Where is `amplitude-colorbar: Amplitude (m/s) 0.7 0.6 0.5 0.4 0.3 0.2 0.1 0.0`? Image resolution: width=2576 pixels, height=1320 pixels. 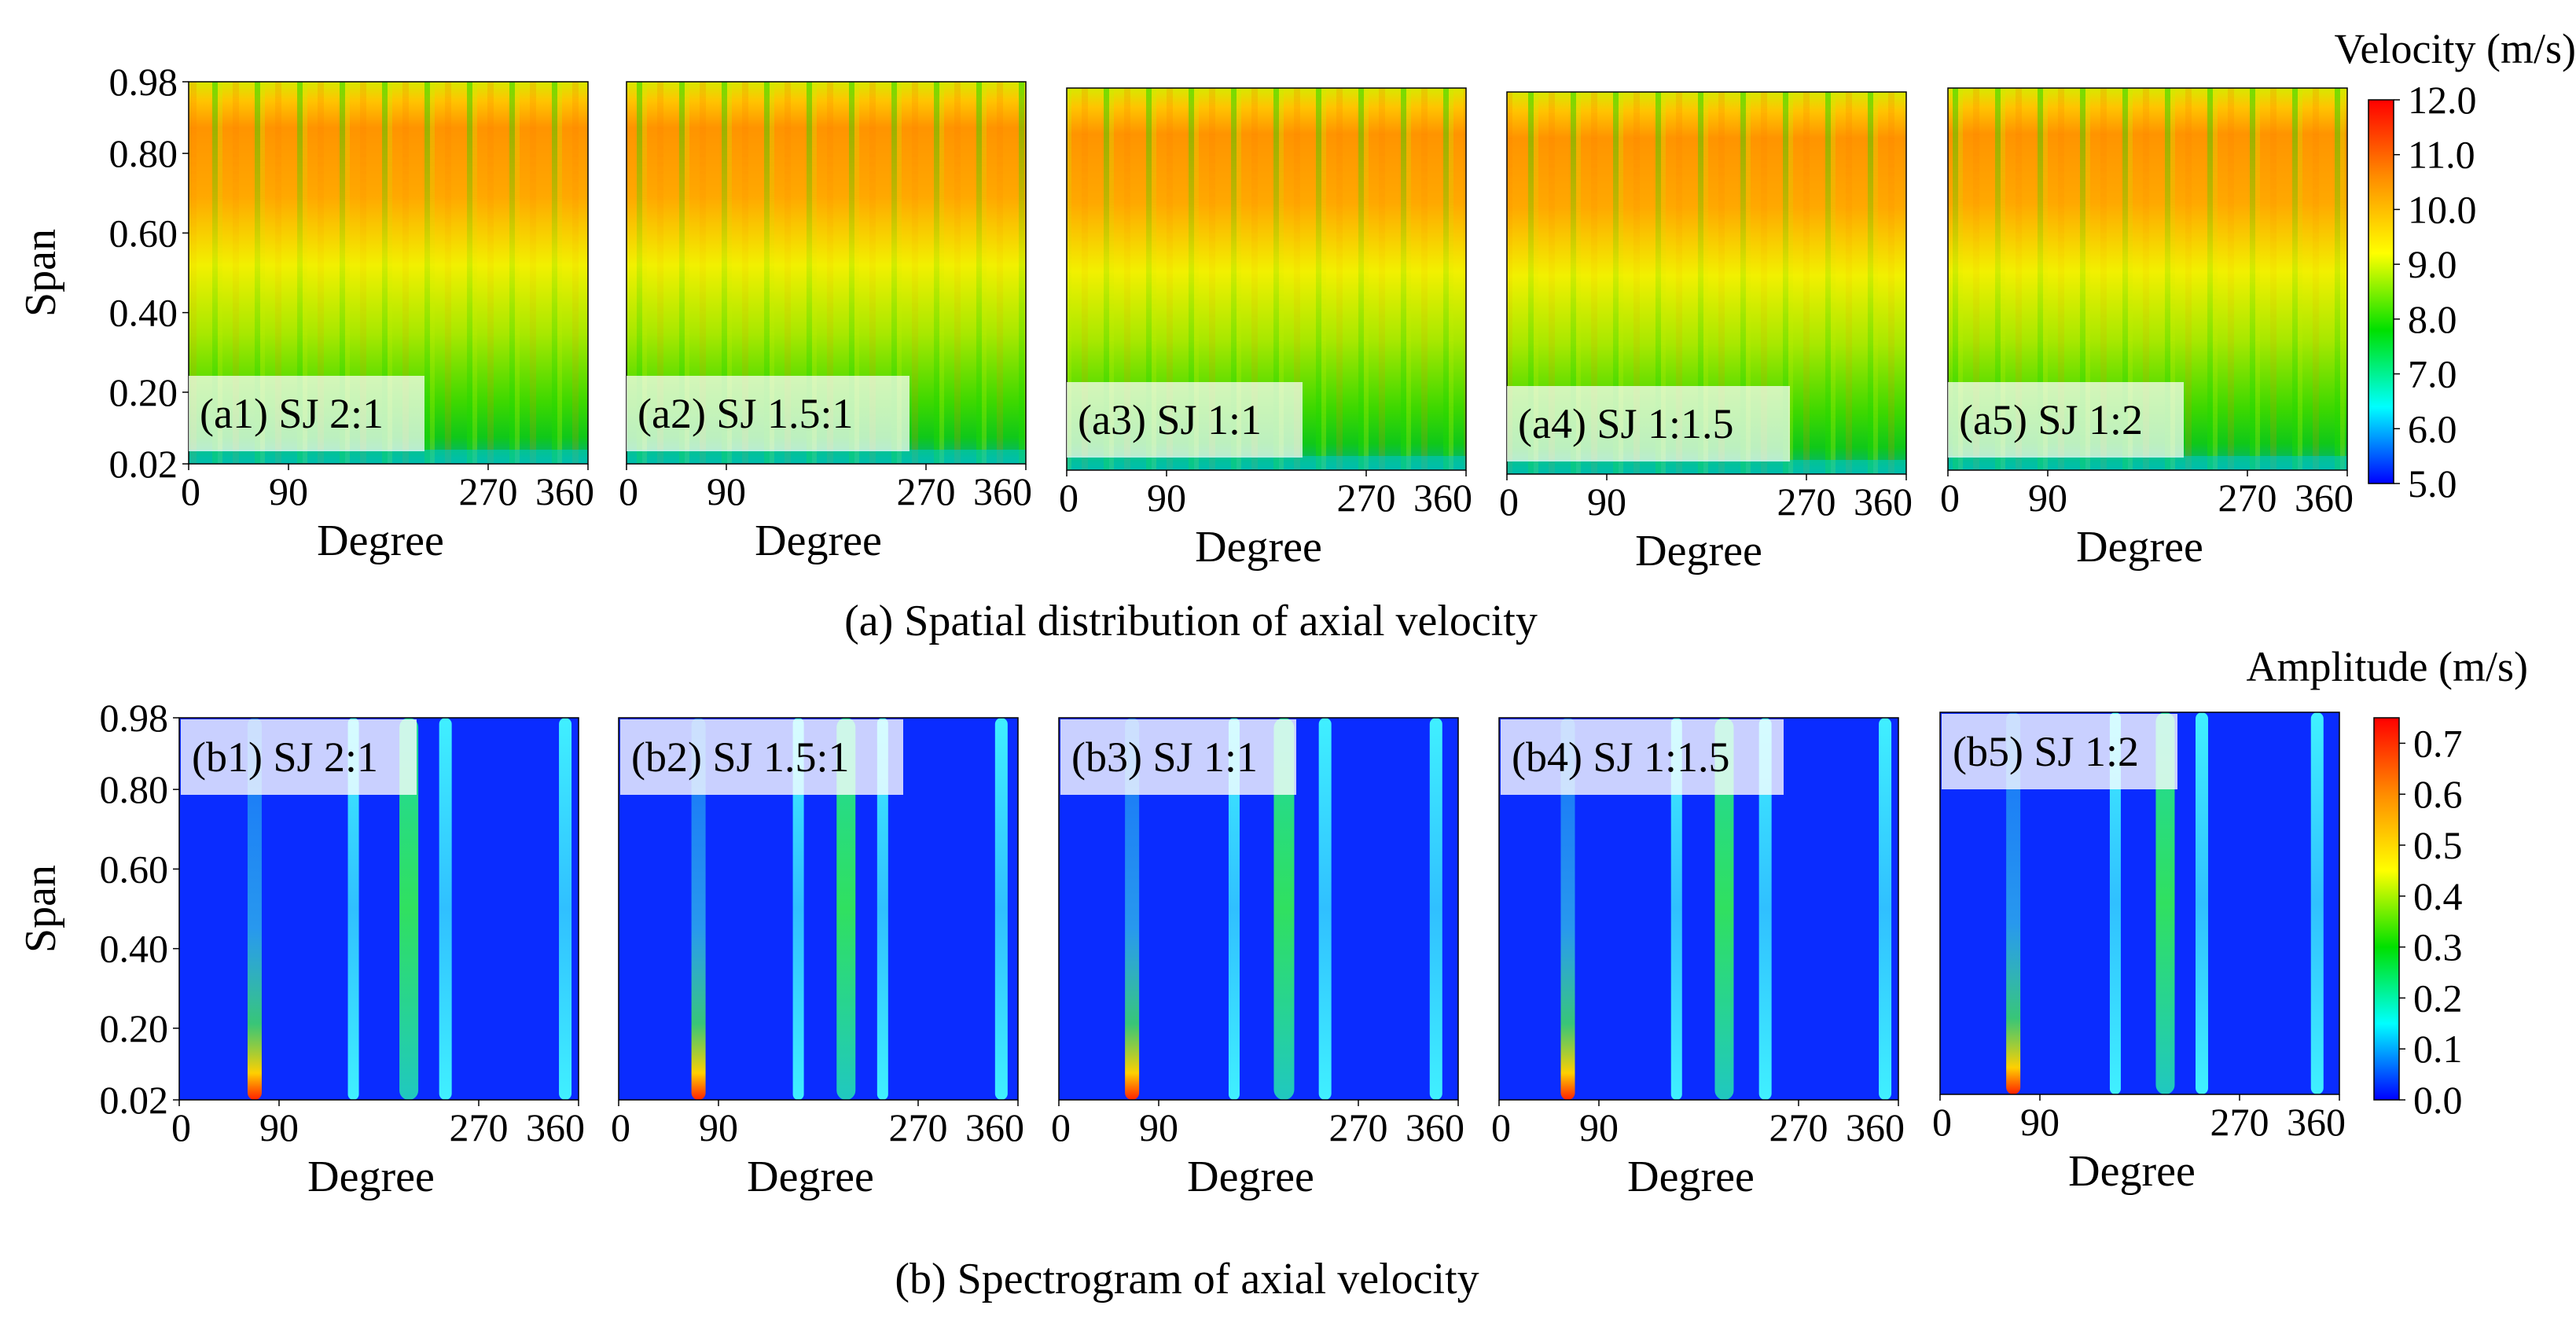 amplitude-colorbar: Amplitude (m/s) 0.7 0.6 0.5 0.4 0.3 0.2 0.1 0.0 is located at coordinates (2387, 882).